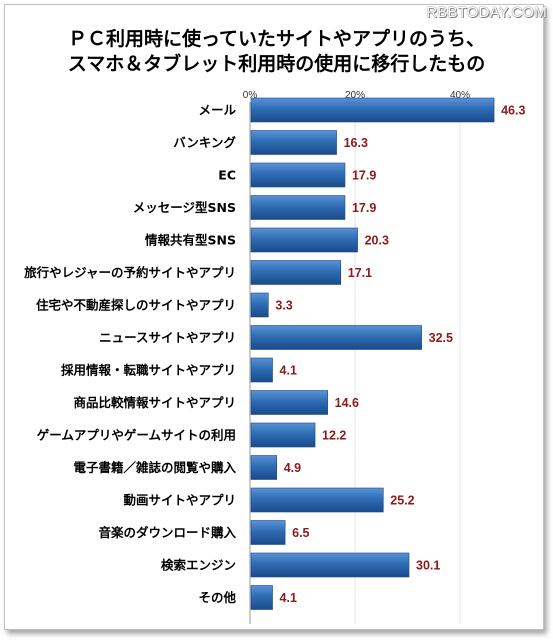 The image size is (553, 640). What do you see at coordinates (204, 142) in the screenshot?
I see `category-label: バンキング` at bounding box center [204, 142].